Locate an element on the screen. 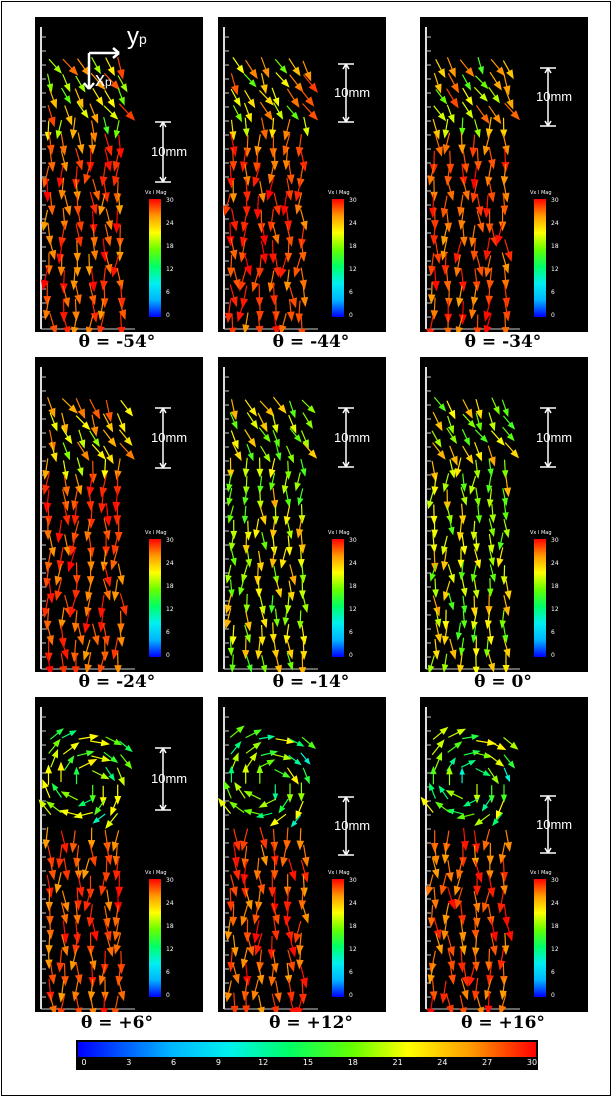 The width and height of the screenshot is (614, 1099). colorbar-title: Vx l Mag is located at coordinates (541, 533).